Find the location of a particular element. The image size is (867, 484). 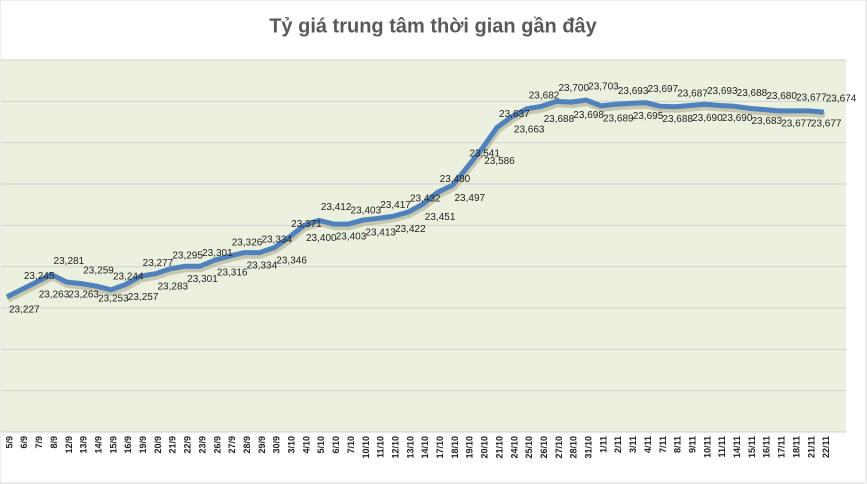

data-label: 23,244 is located at coordinates (128, 276).